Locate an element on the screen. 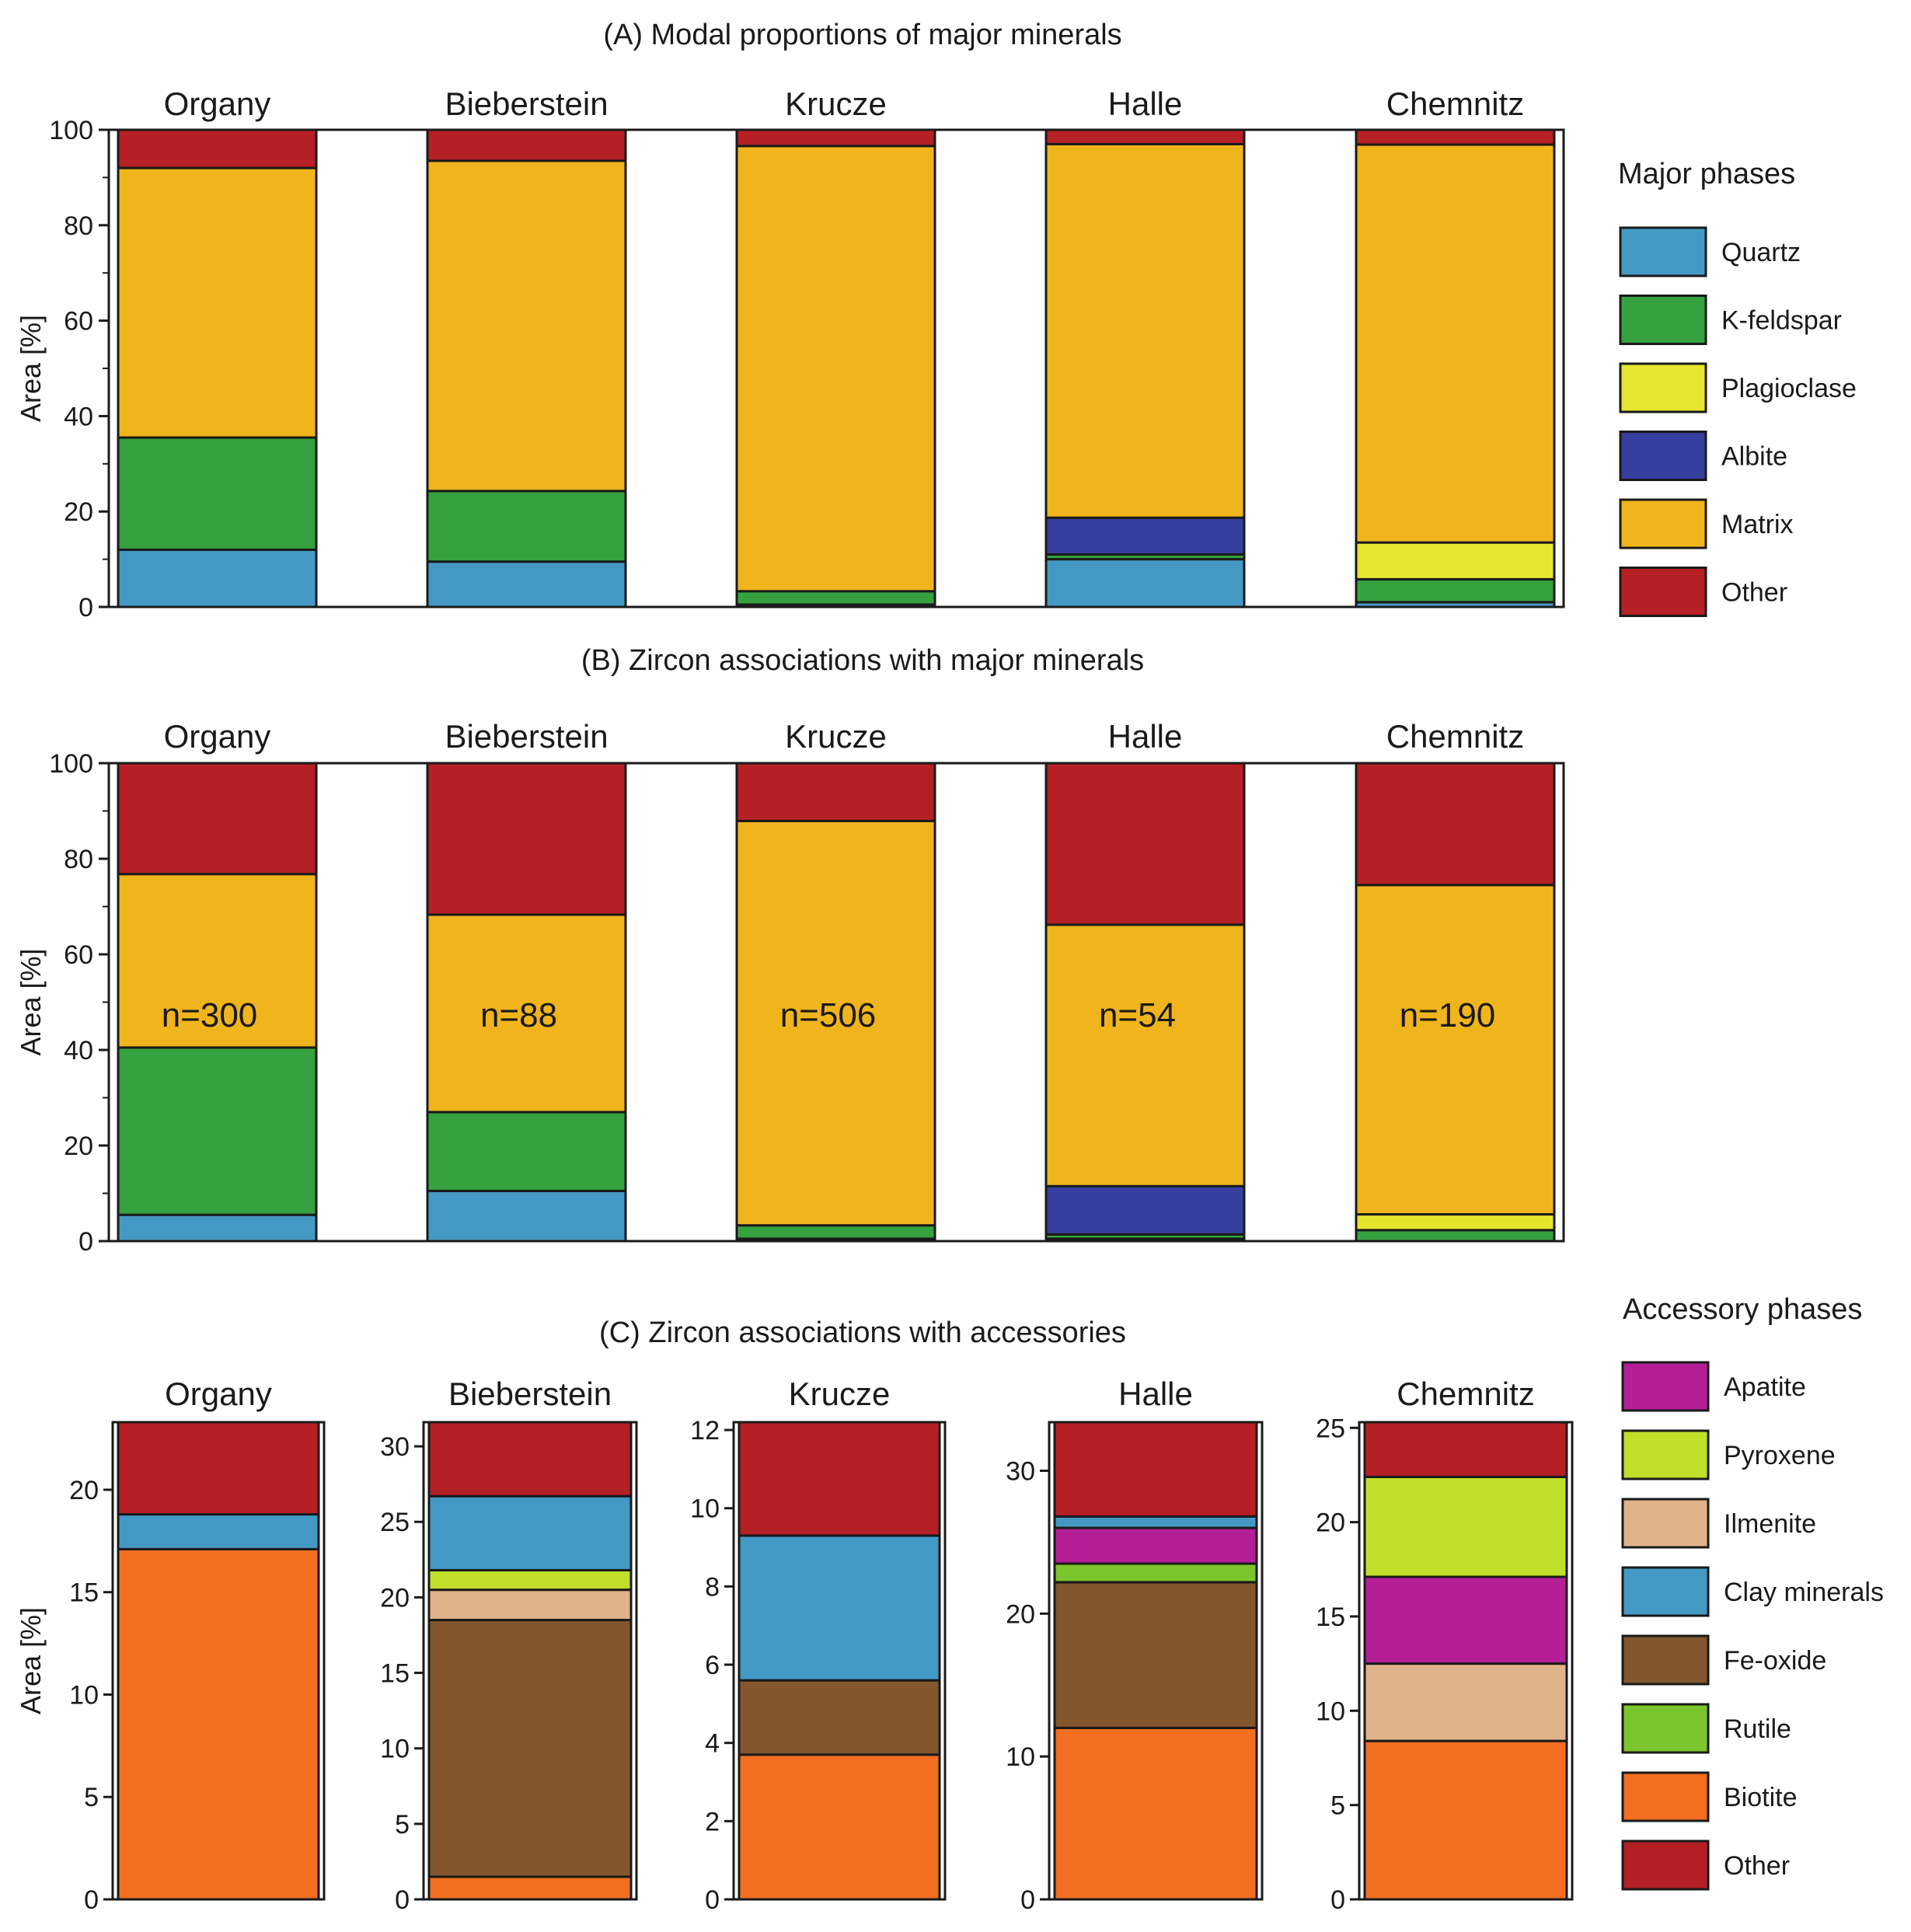 The height and width of the screenshot is (1932, 1911). legend-accessory-label-fe-oxide: Fe-oxide is located at coordinates (1775, 1661).